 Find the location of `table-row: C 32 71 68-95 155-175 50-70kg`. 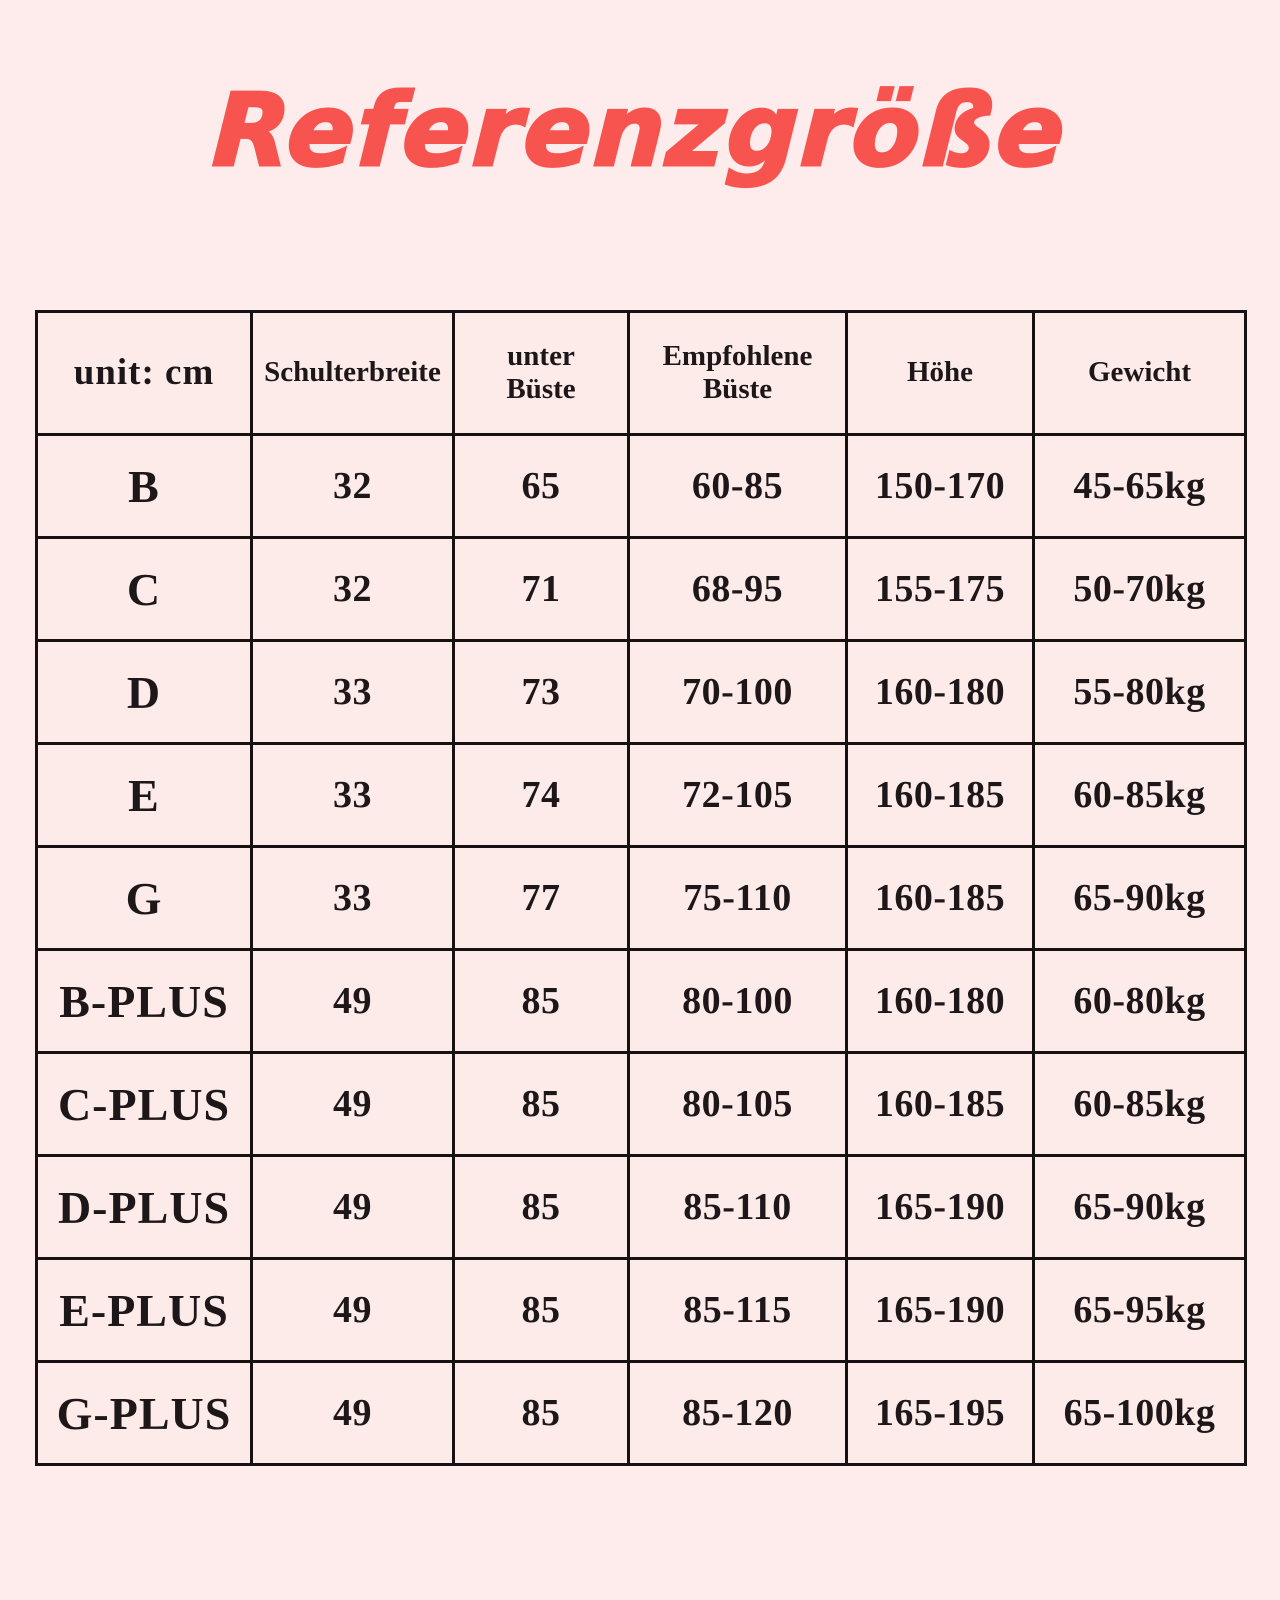

table-row: C 32 71 68-95 155-175 50-70kg is located at coordinates (641, 589).